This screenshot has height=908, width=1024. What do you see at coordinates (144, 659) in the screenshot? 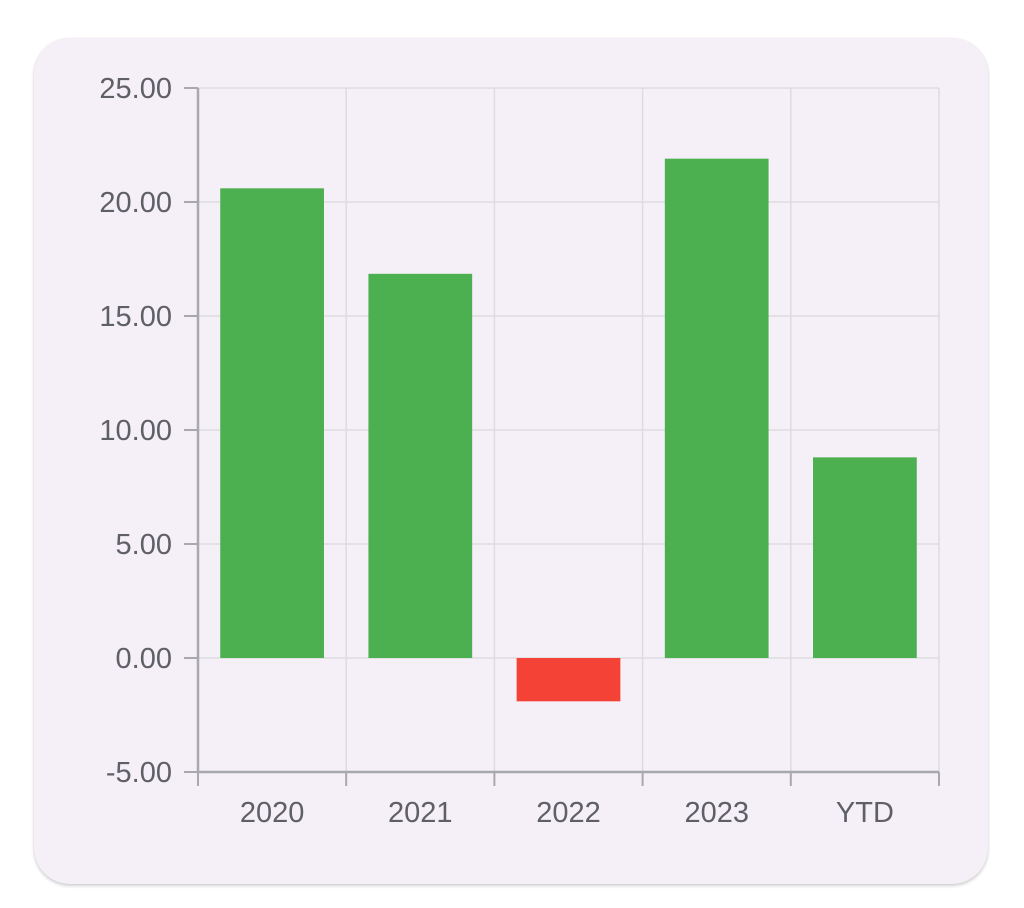
I see `y-tick-label: 0.00` at bounding box center [144, 659].